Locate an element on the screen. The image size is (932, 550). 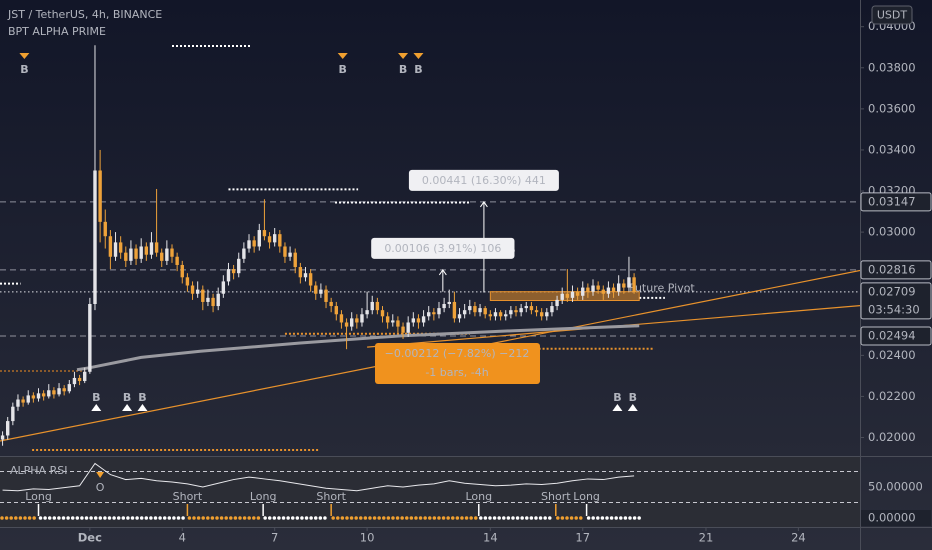
y-tick-label: 0.03000 is located at coordinates (892, 232).